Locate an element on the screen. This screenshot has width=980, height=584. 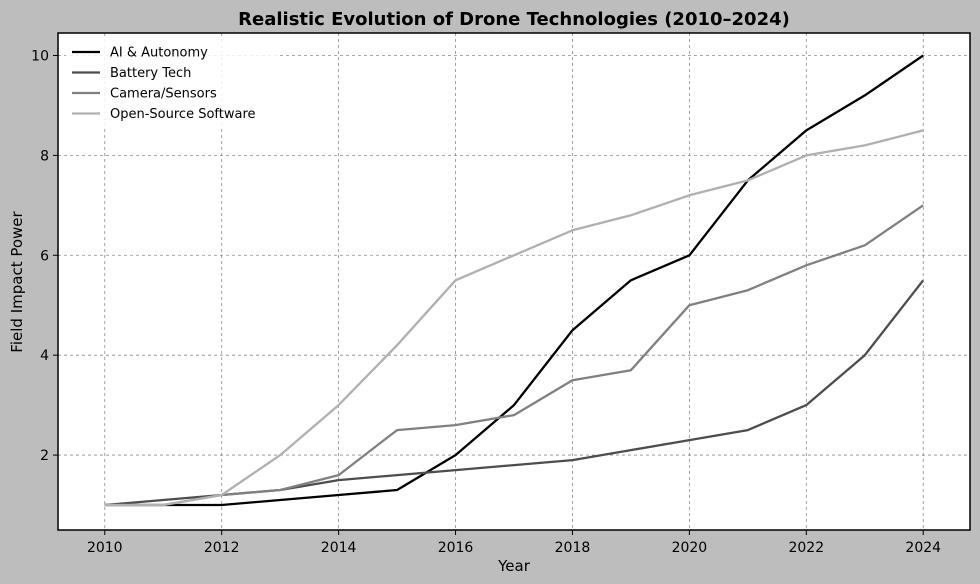
x-tick-label: 2024 is located at coordinates (923, 548).